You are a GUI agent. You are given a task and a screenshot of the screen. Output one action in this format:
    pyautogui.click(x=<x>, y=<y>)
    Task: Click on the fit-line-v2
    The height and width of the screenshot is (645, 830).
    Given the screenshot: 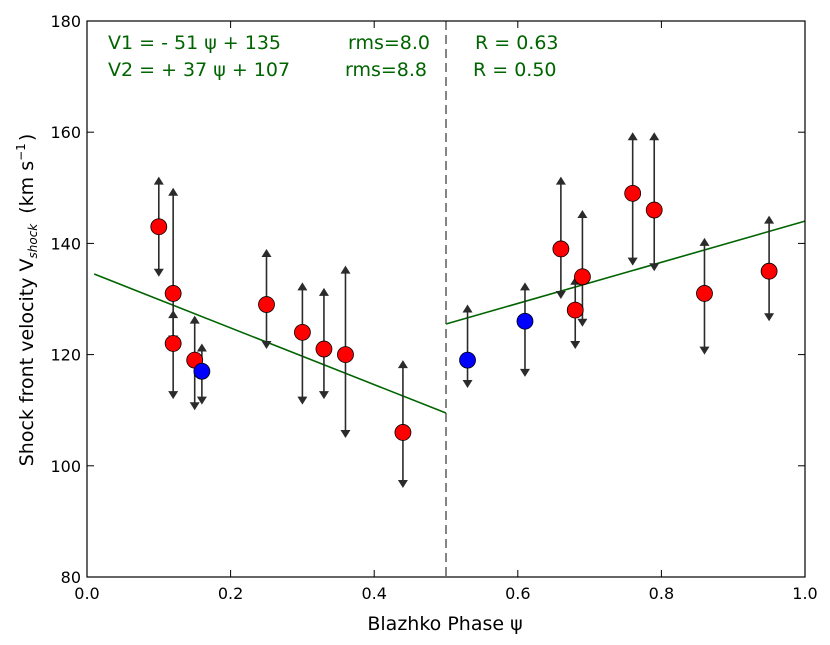 What is the action you would take?
    pyautogui.click(x=625, y=272)
    